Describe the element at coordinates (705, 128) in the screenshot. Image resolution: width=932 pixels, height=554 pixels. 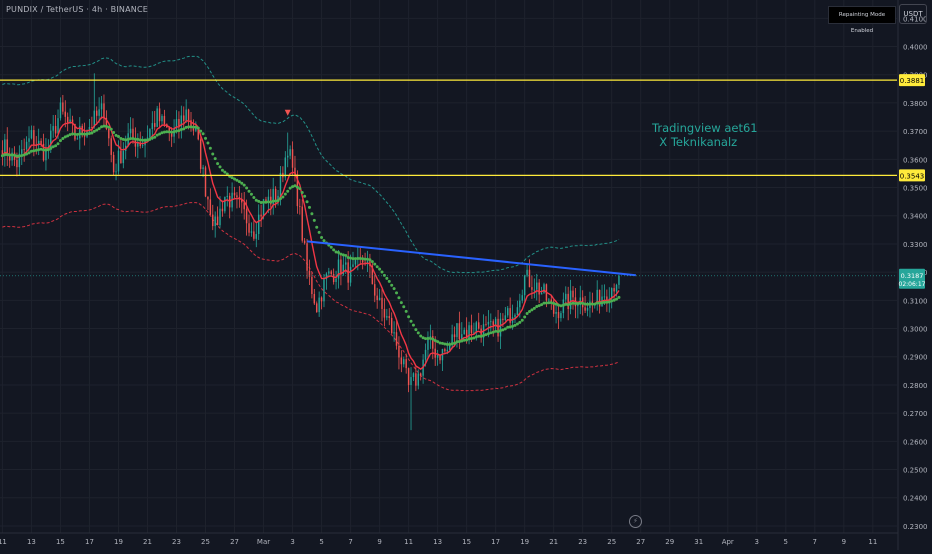
I see `watermark-line-1: Tradingview aet61` at that location.